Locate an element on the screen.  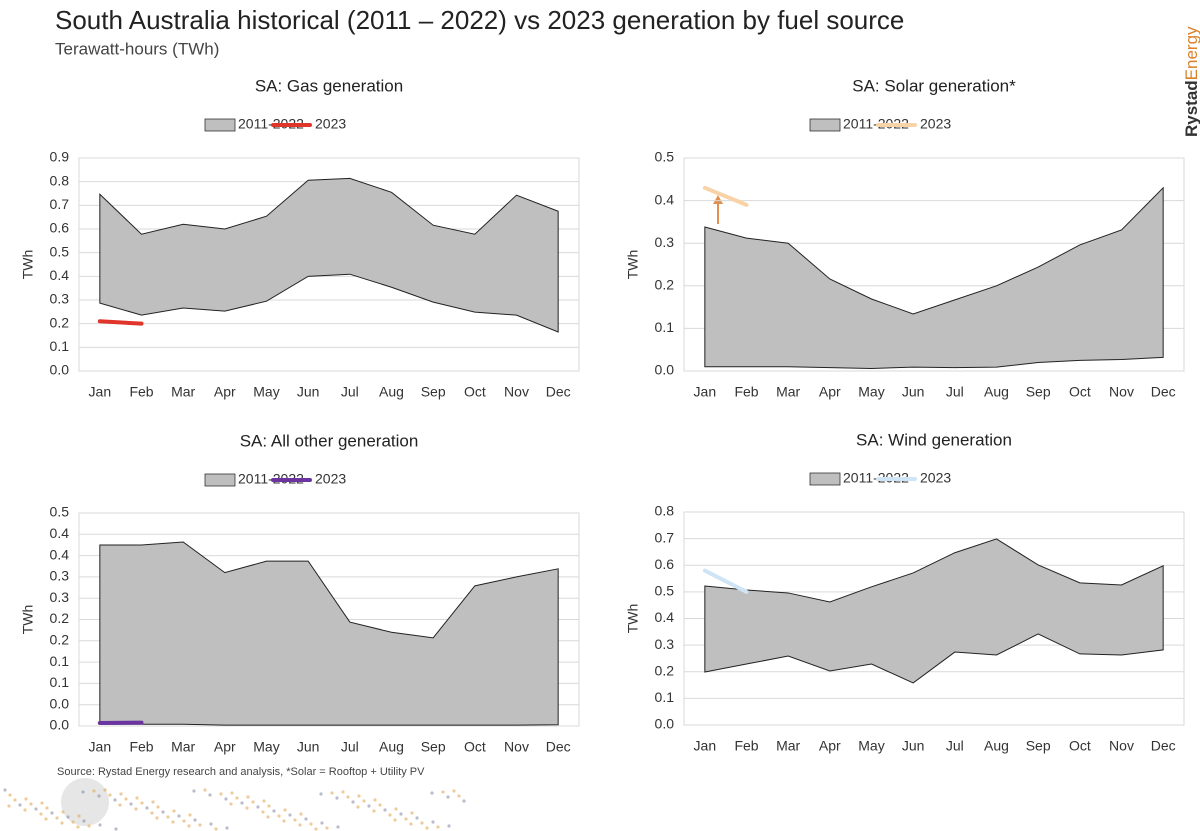
x-tick-label: Apr is located at coordinates (830, 392).